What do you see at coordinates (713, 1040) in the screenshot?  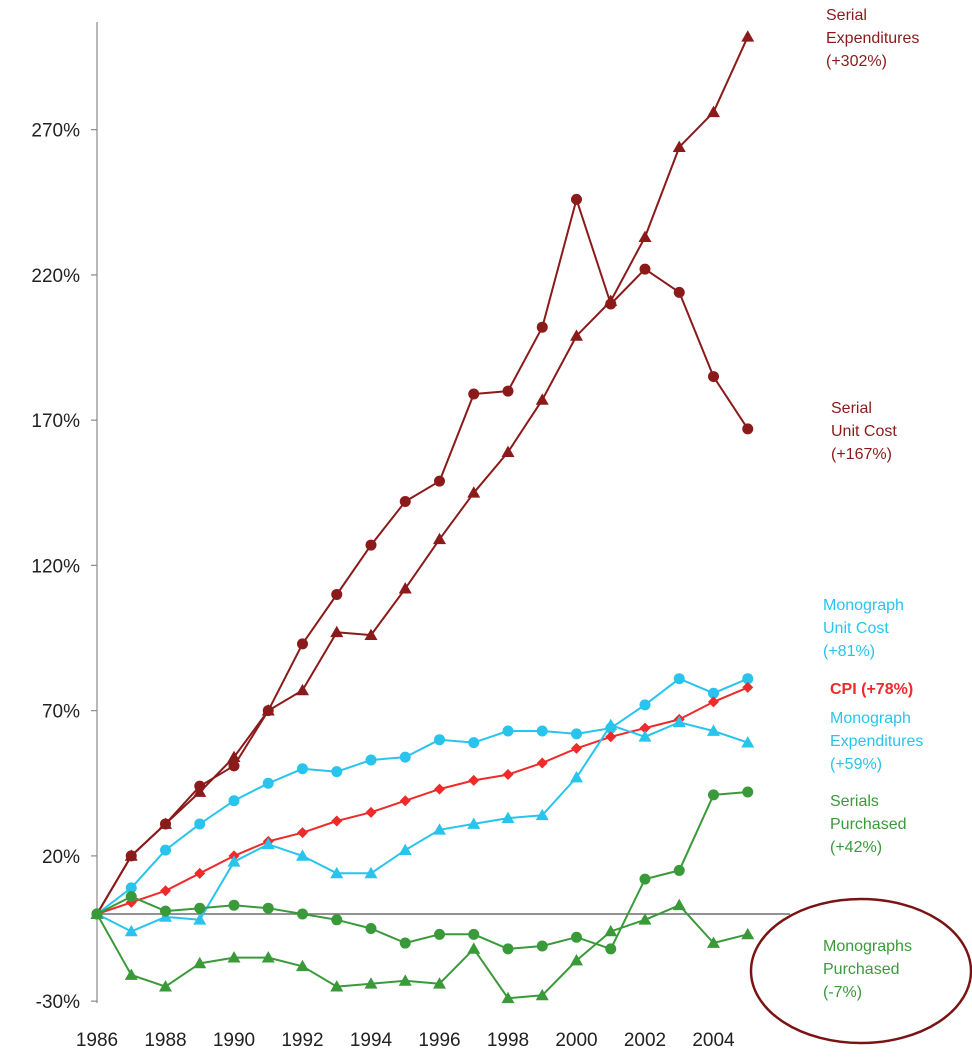 I see `x-tick-label: 2004` at bounding box center [713, 1040].